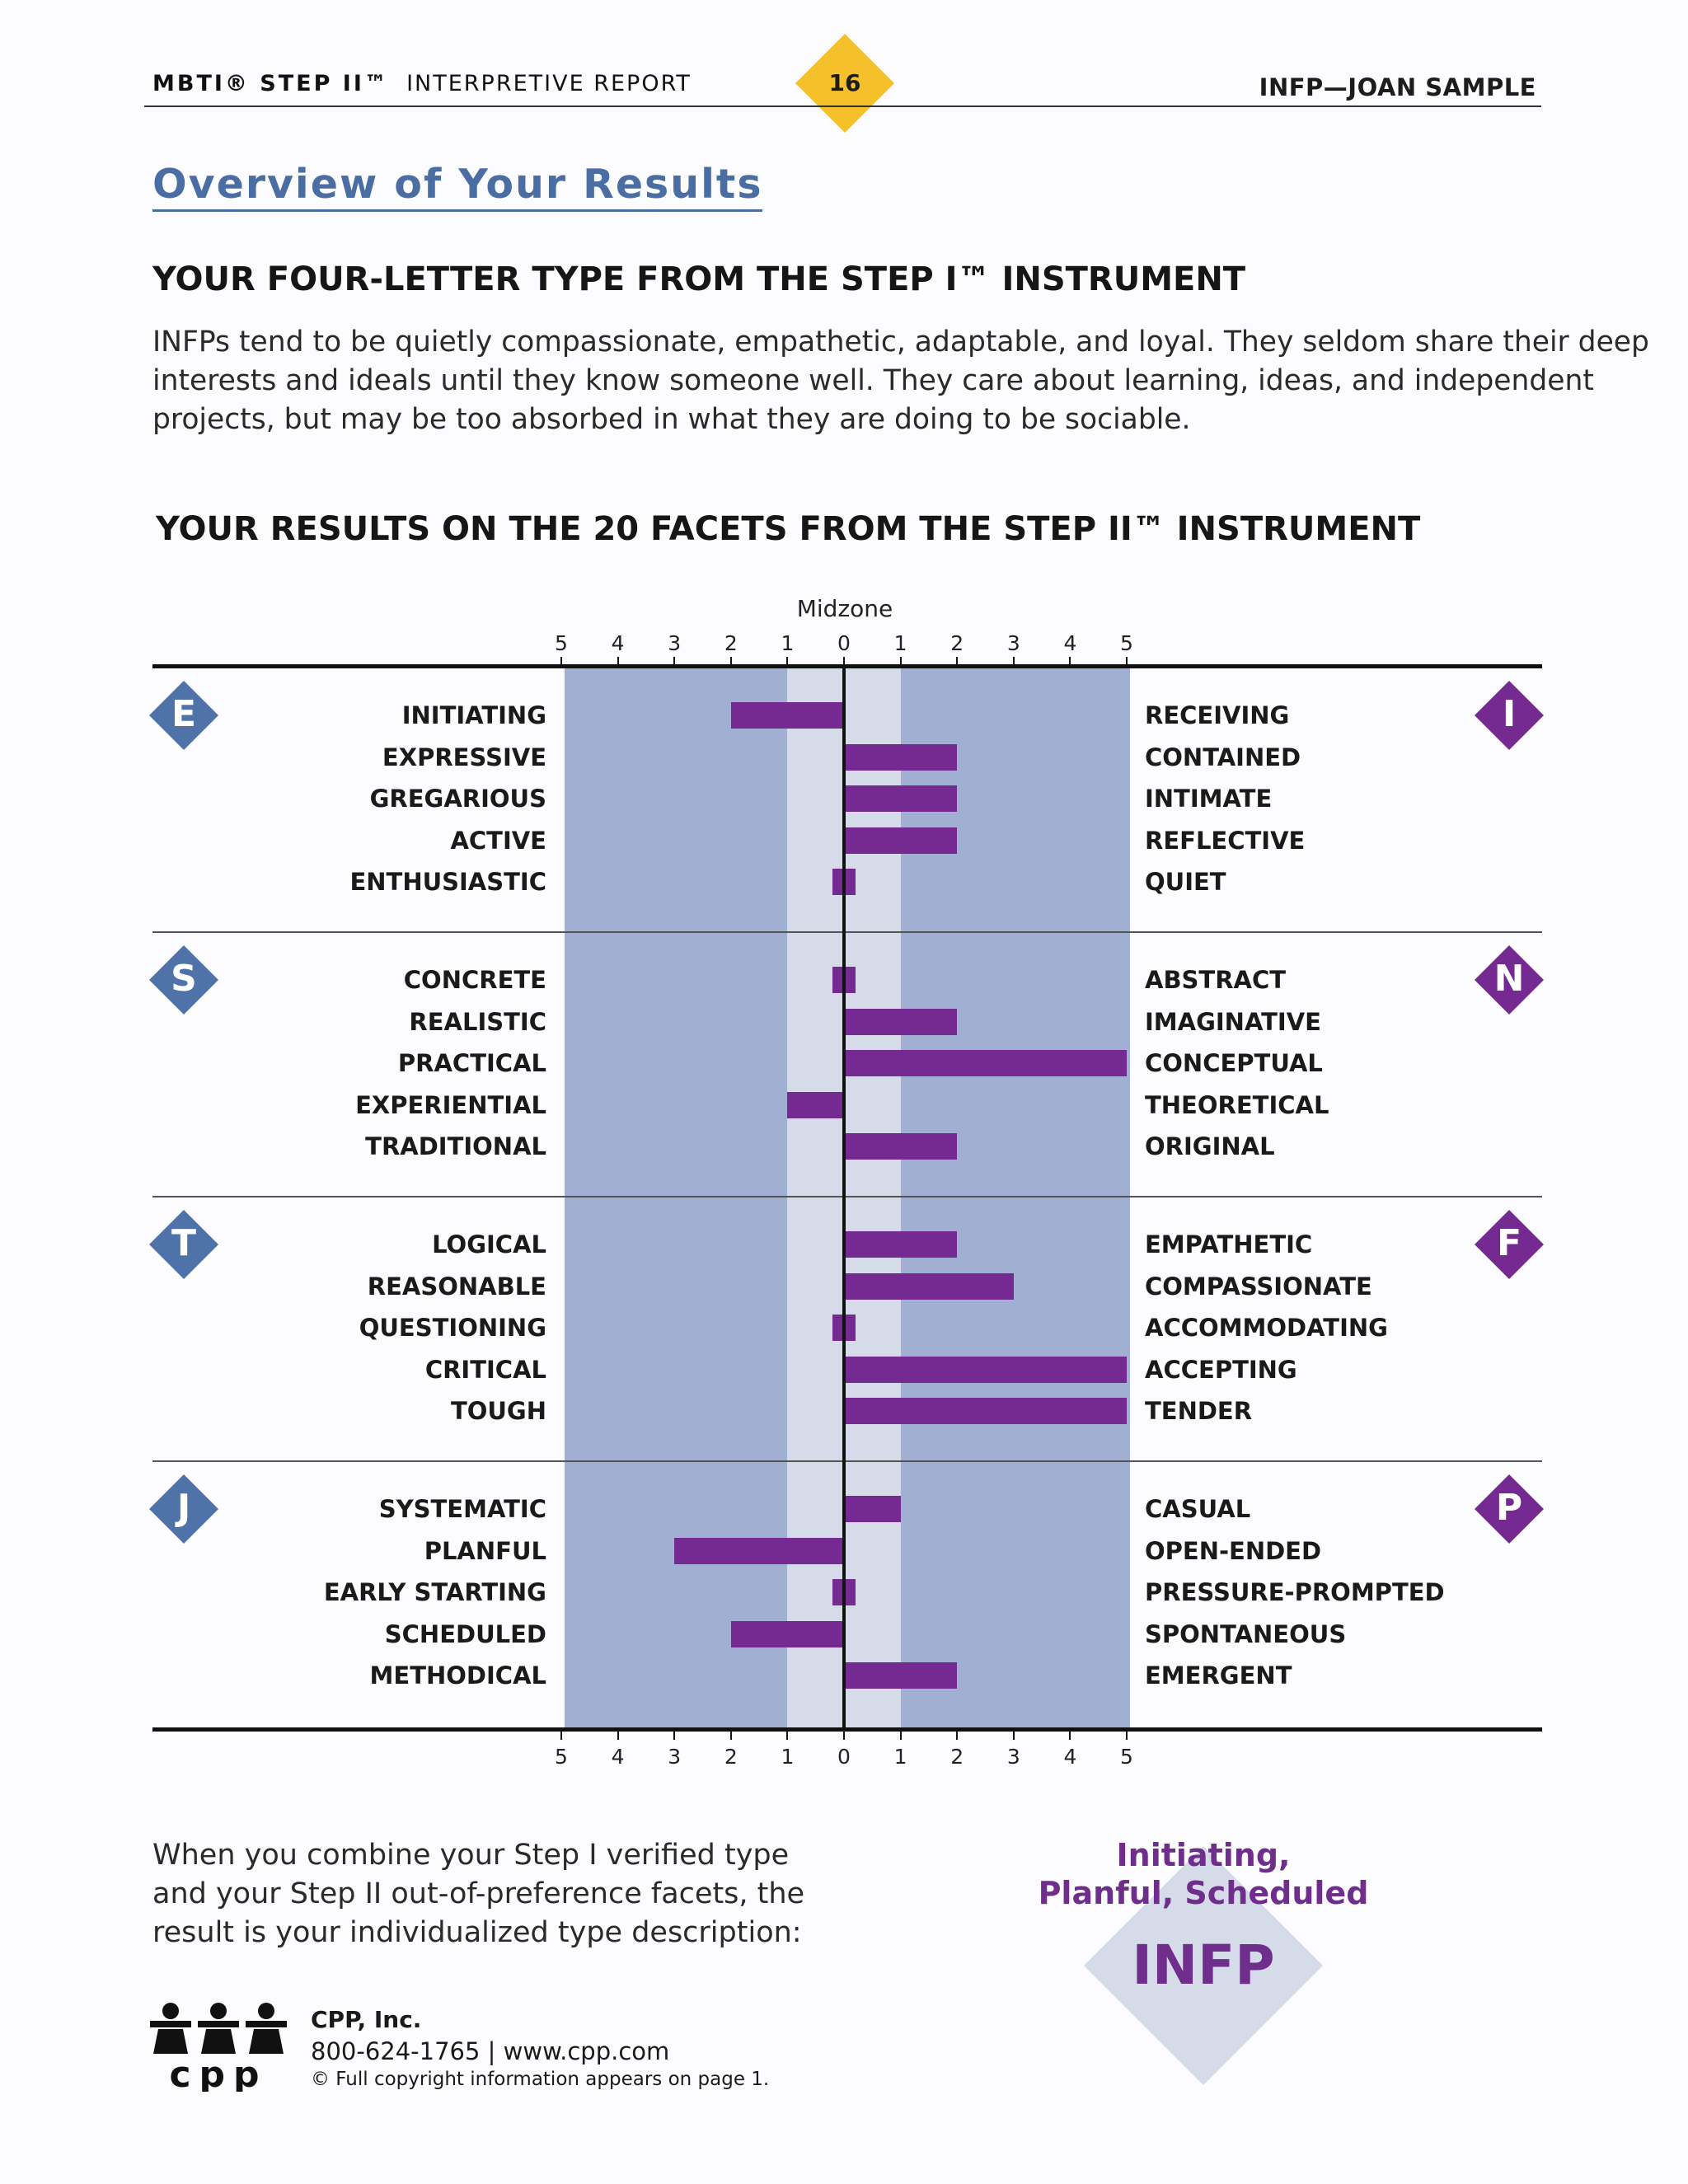  Describe the element at coordinates (458, 799) in the screenshot. I see `facet-label-left: GREGARIOUS` at that location.